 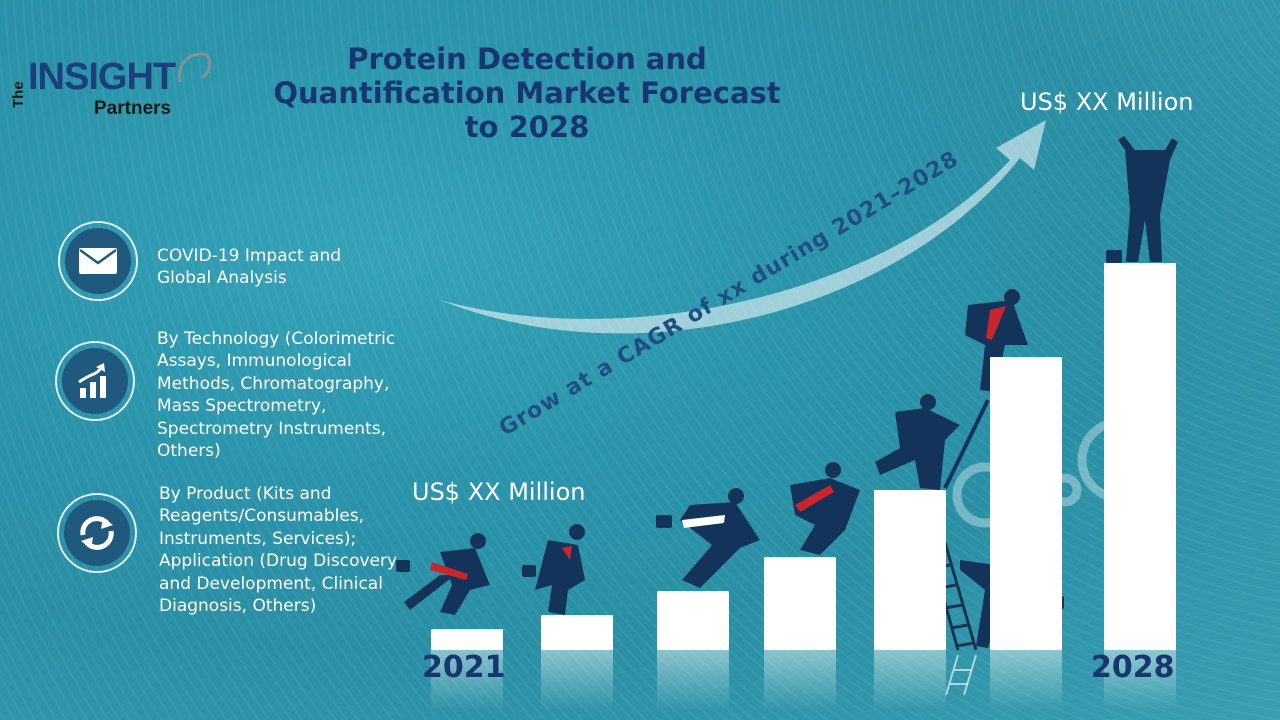 I want to click on growth-chart-icon, so click(x=92, y=380).